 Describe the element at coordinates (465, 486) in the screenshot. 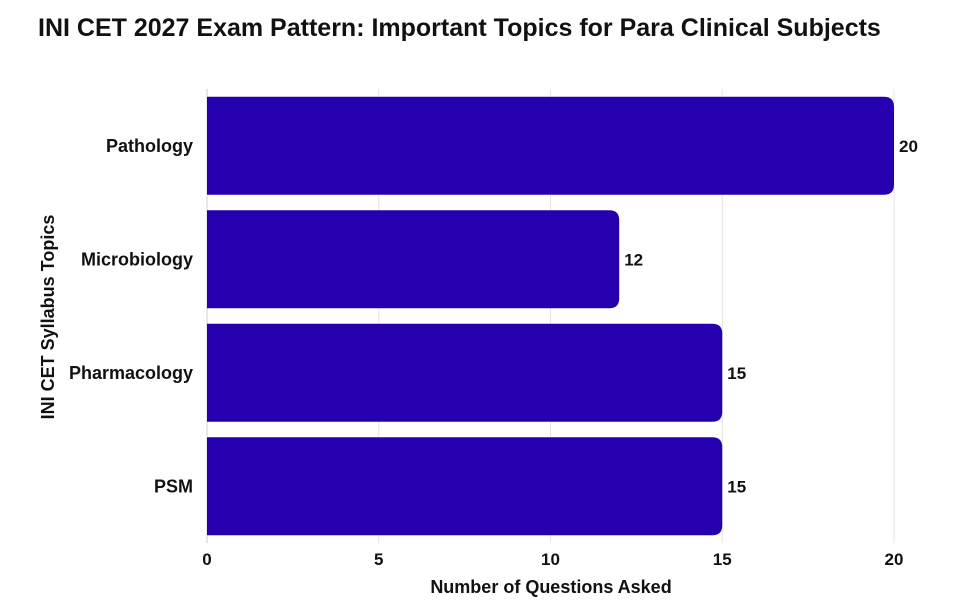

I see `bar-psm` at that location.